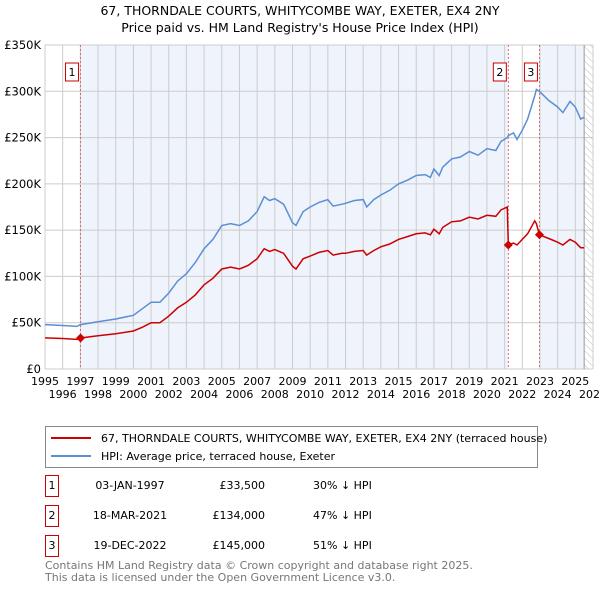 The height and width of the screenshot is (590, 600). Describe the element at coordinates (169, 394) in the screenshot. I see `x-tick-label: 2002` at that location.